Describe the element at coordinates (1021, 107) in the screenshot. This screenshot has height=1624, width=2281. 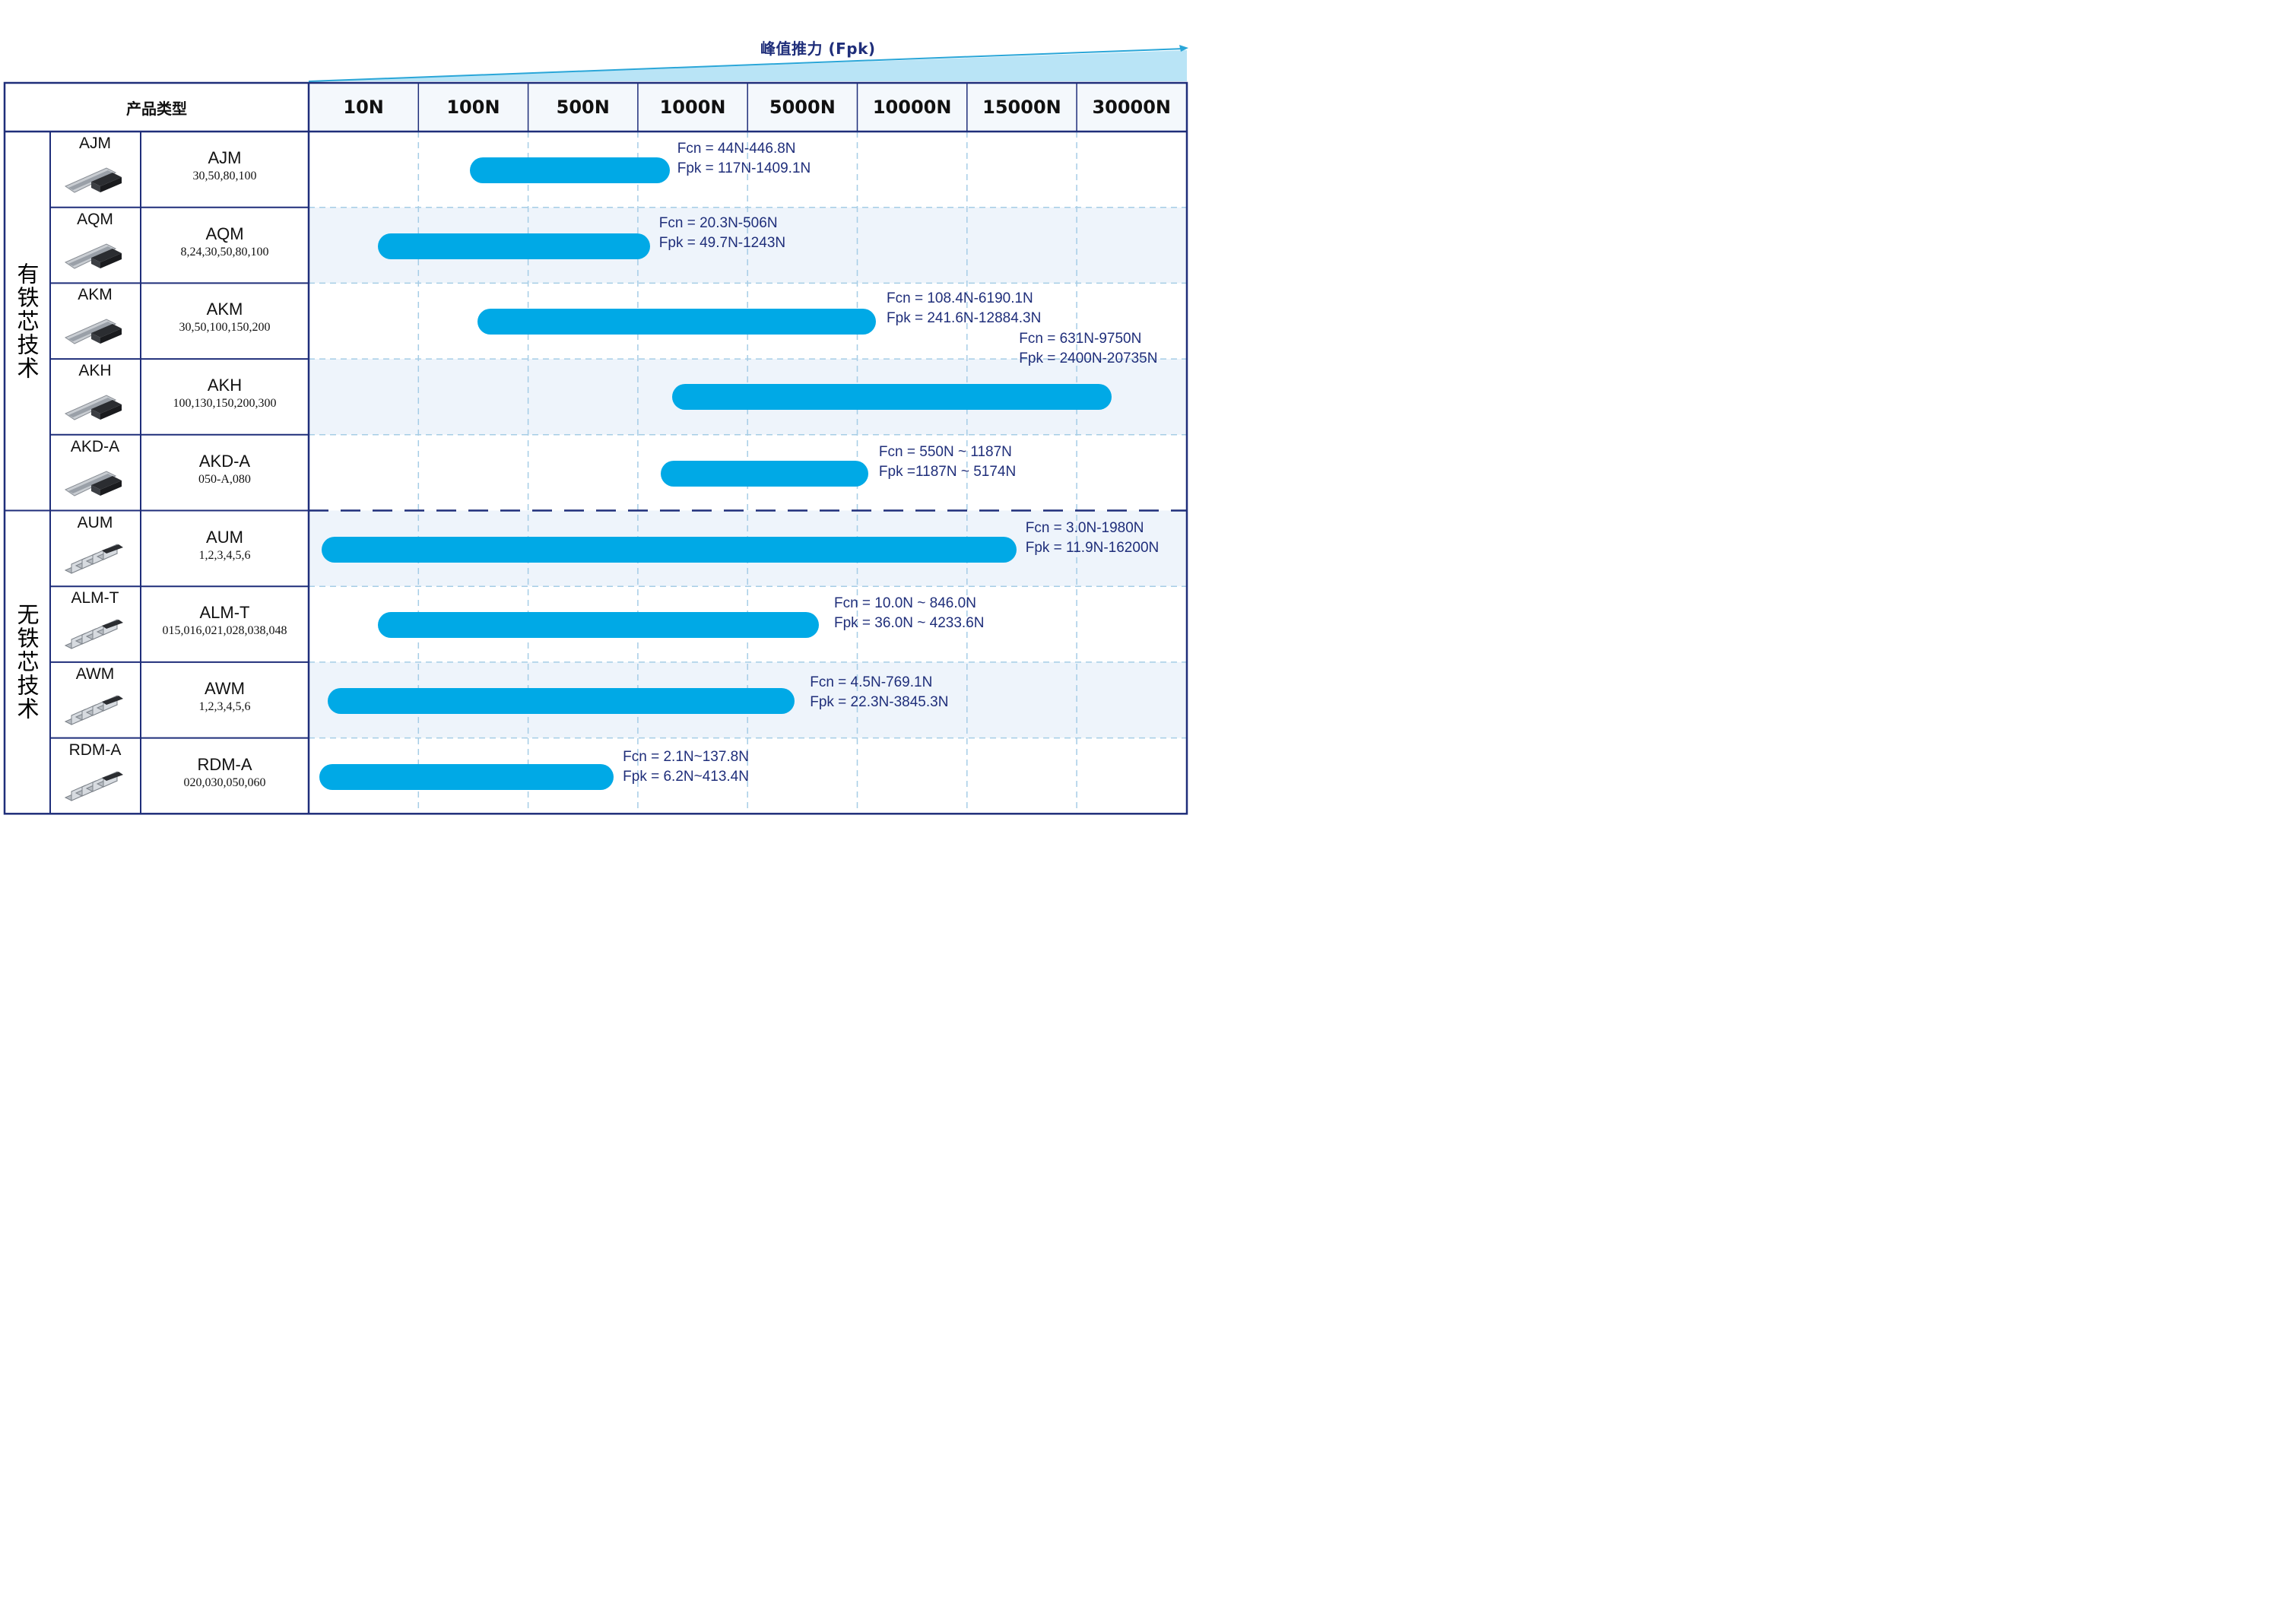
I see `force-column-header: 15000N` at that location.